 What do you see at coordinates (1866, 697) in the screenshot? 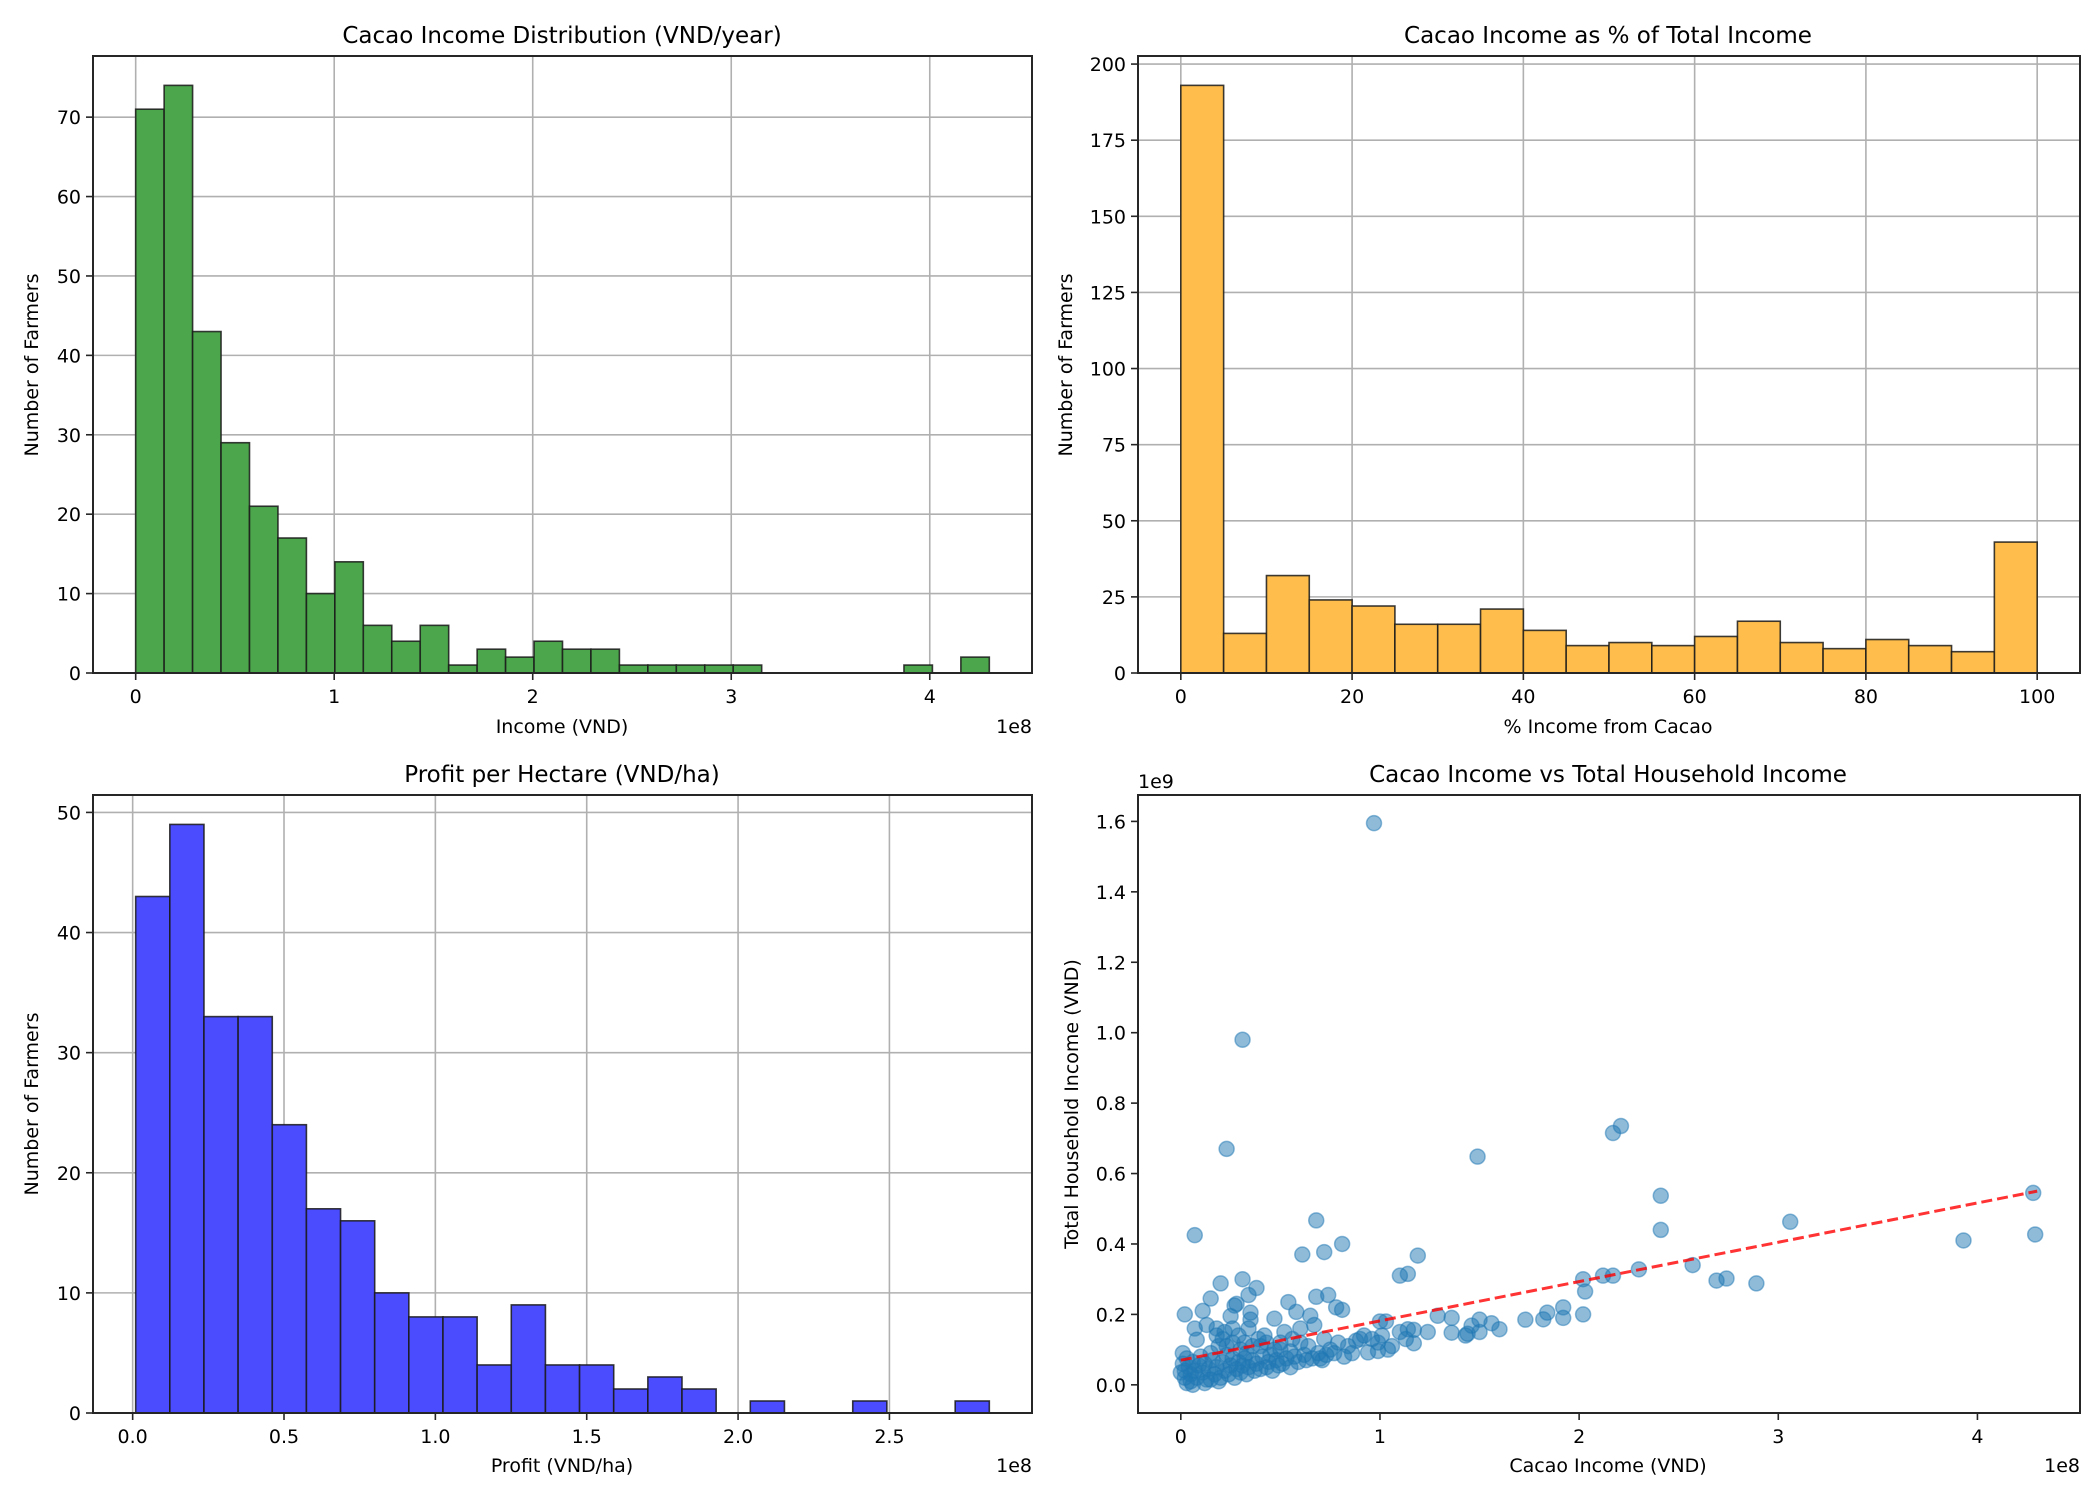
I see `x-tick-label: 80` at bounding box center [1866, 697].